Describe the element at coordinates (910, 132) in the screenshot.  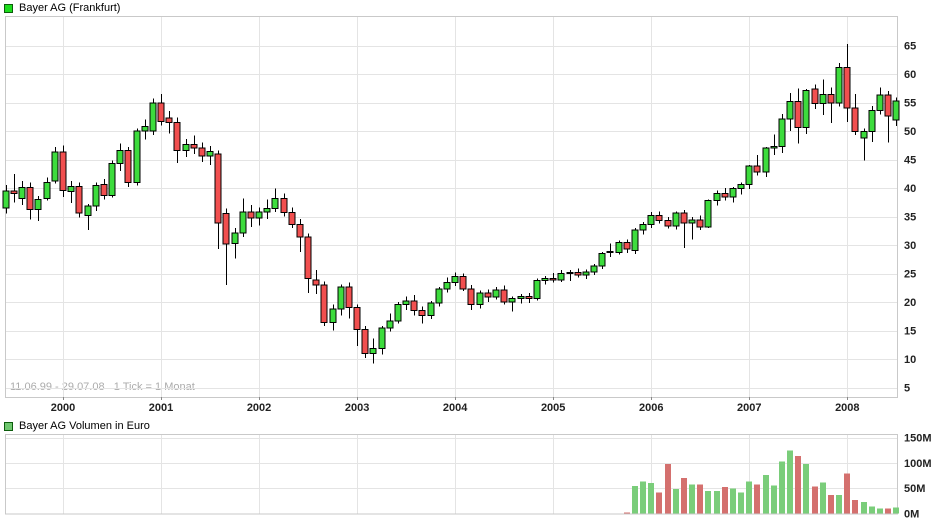
I see `price-tick-label: 50` at that location.